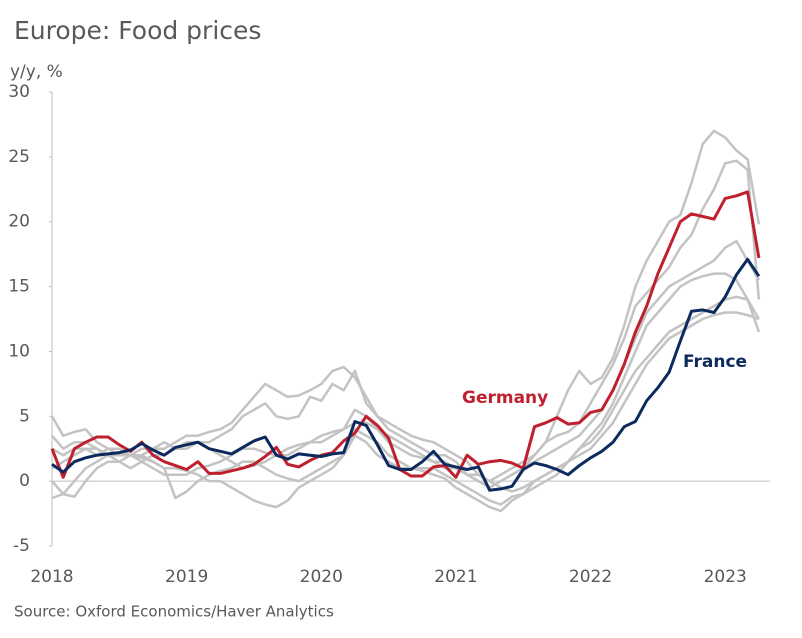 This screenshot has height=638, width=802. I want to click on source: Source: Oxford Economics/Haver Analytics, so click(174, 612).